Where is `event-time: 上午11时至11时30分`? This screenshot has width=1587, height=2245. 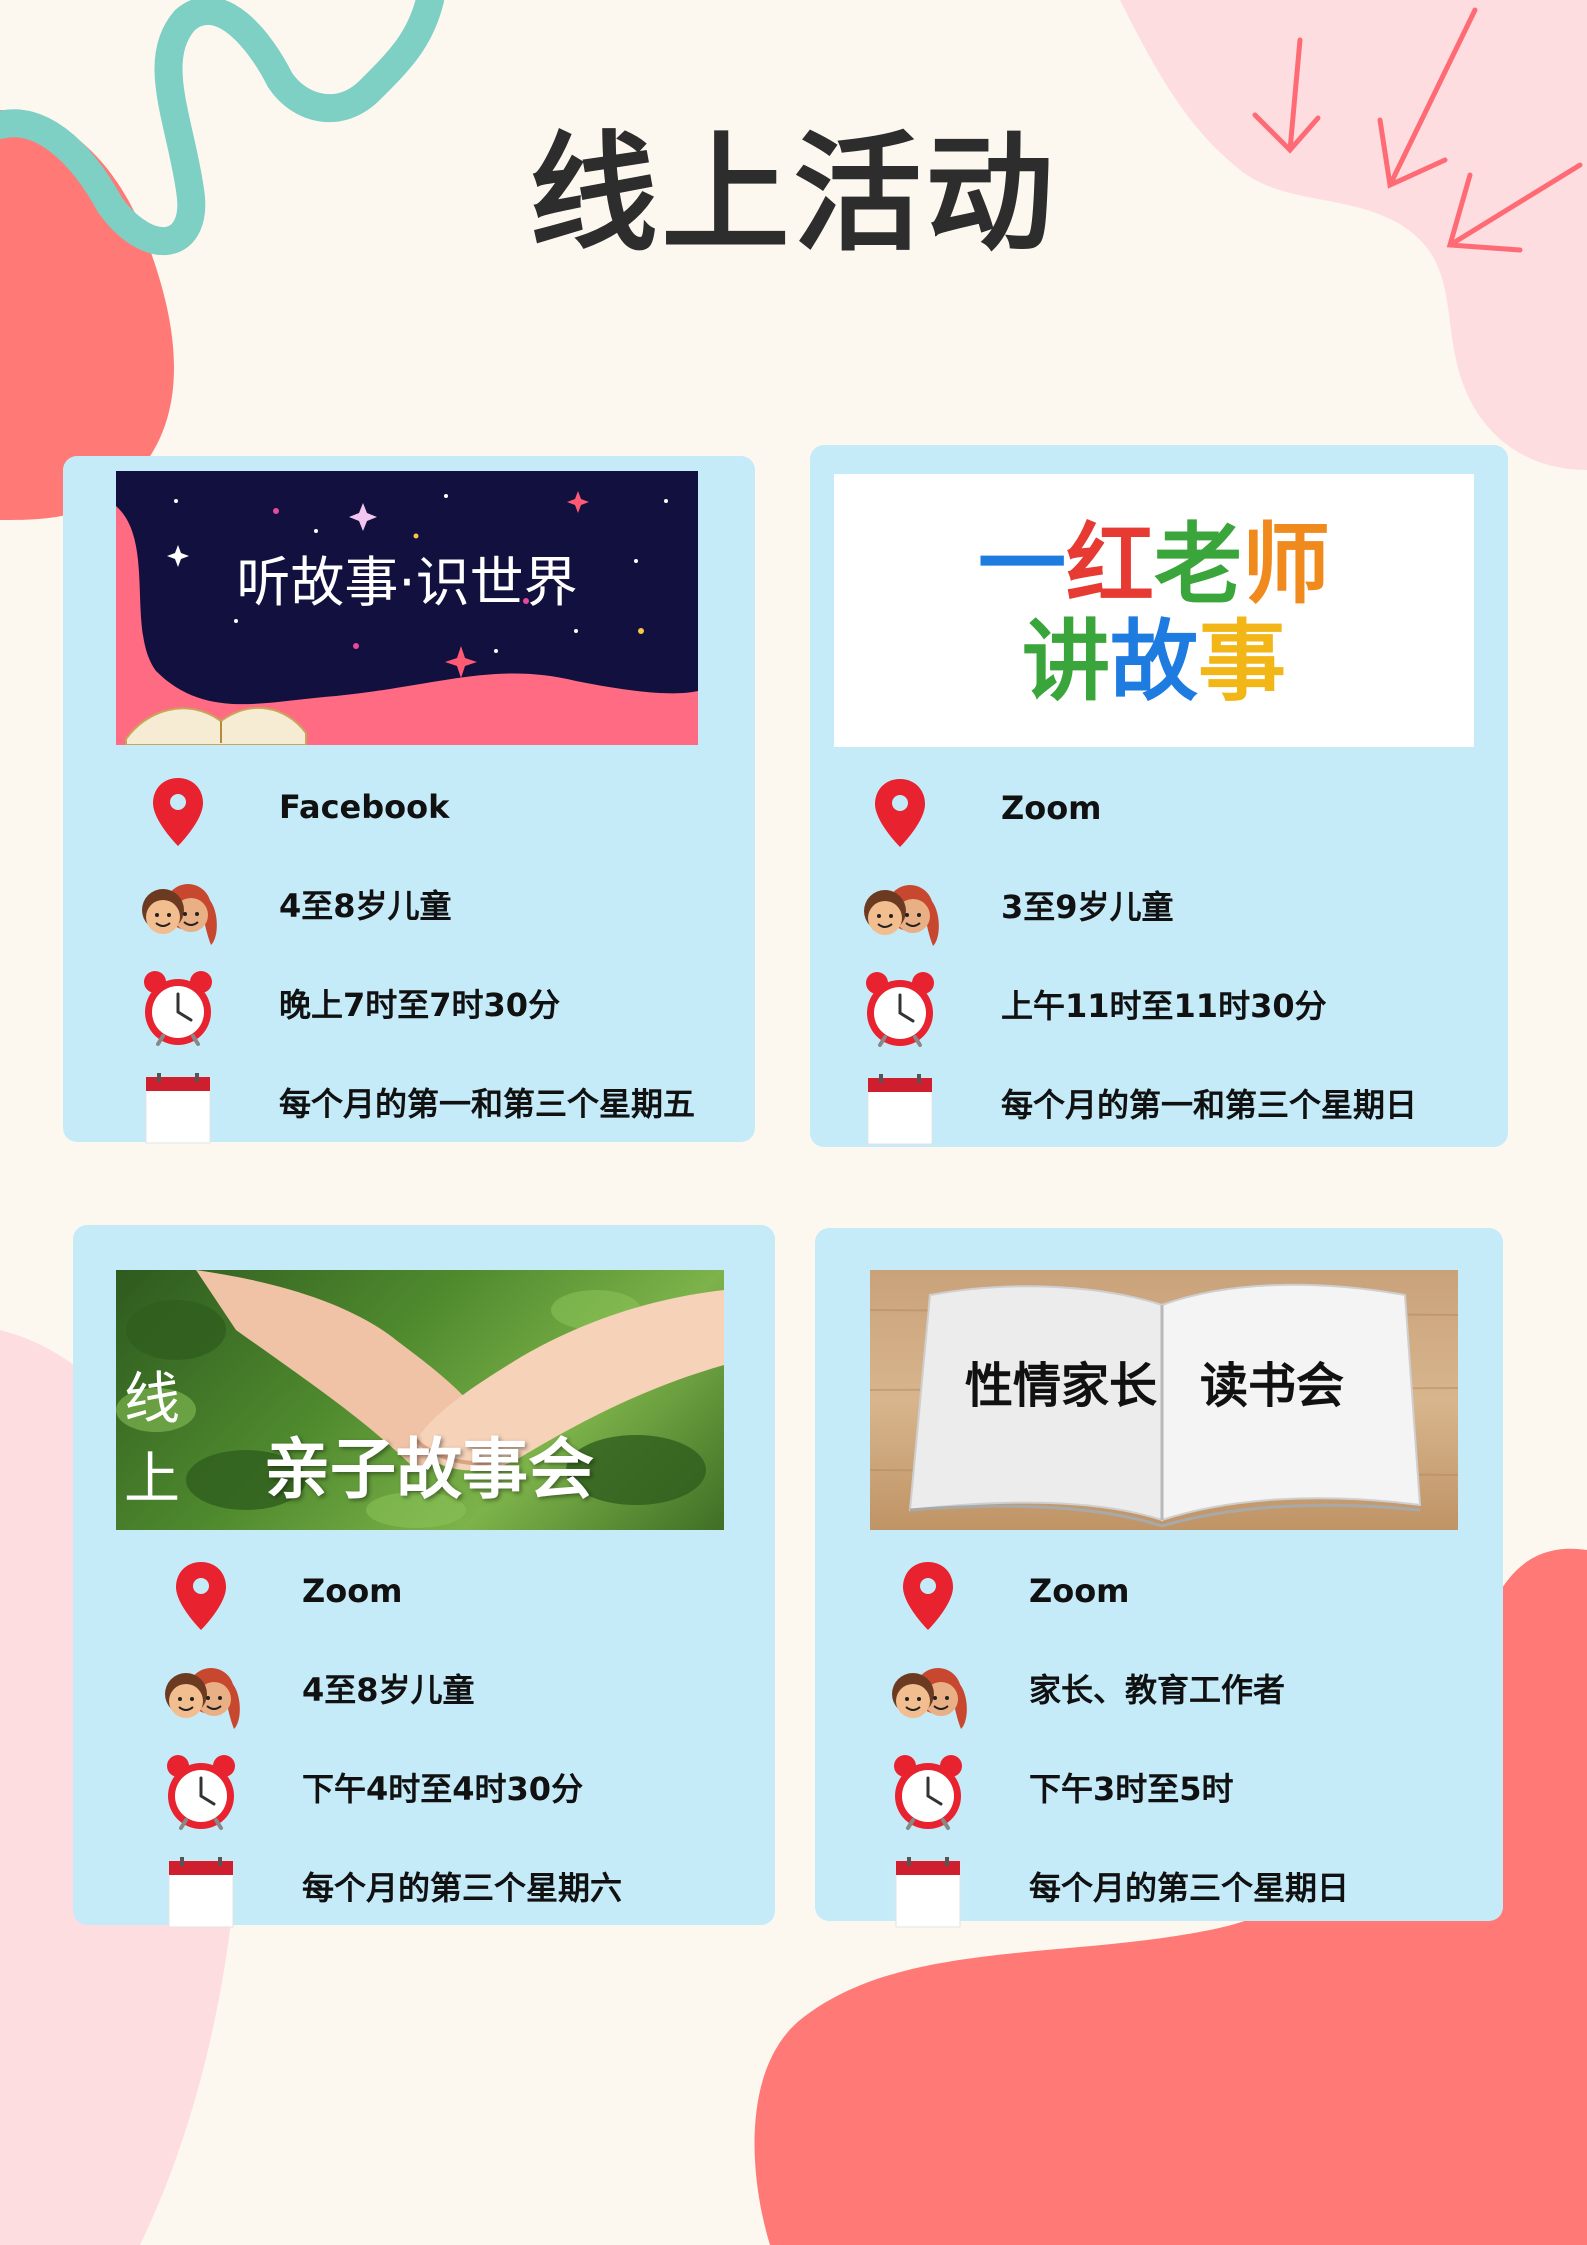 event-time: 上午11时至11时30分 is located at coordinates (1164, 1006).